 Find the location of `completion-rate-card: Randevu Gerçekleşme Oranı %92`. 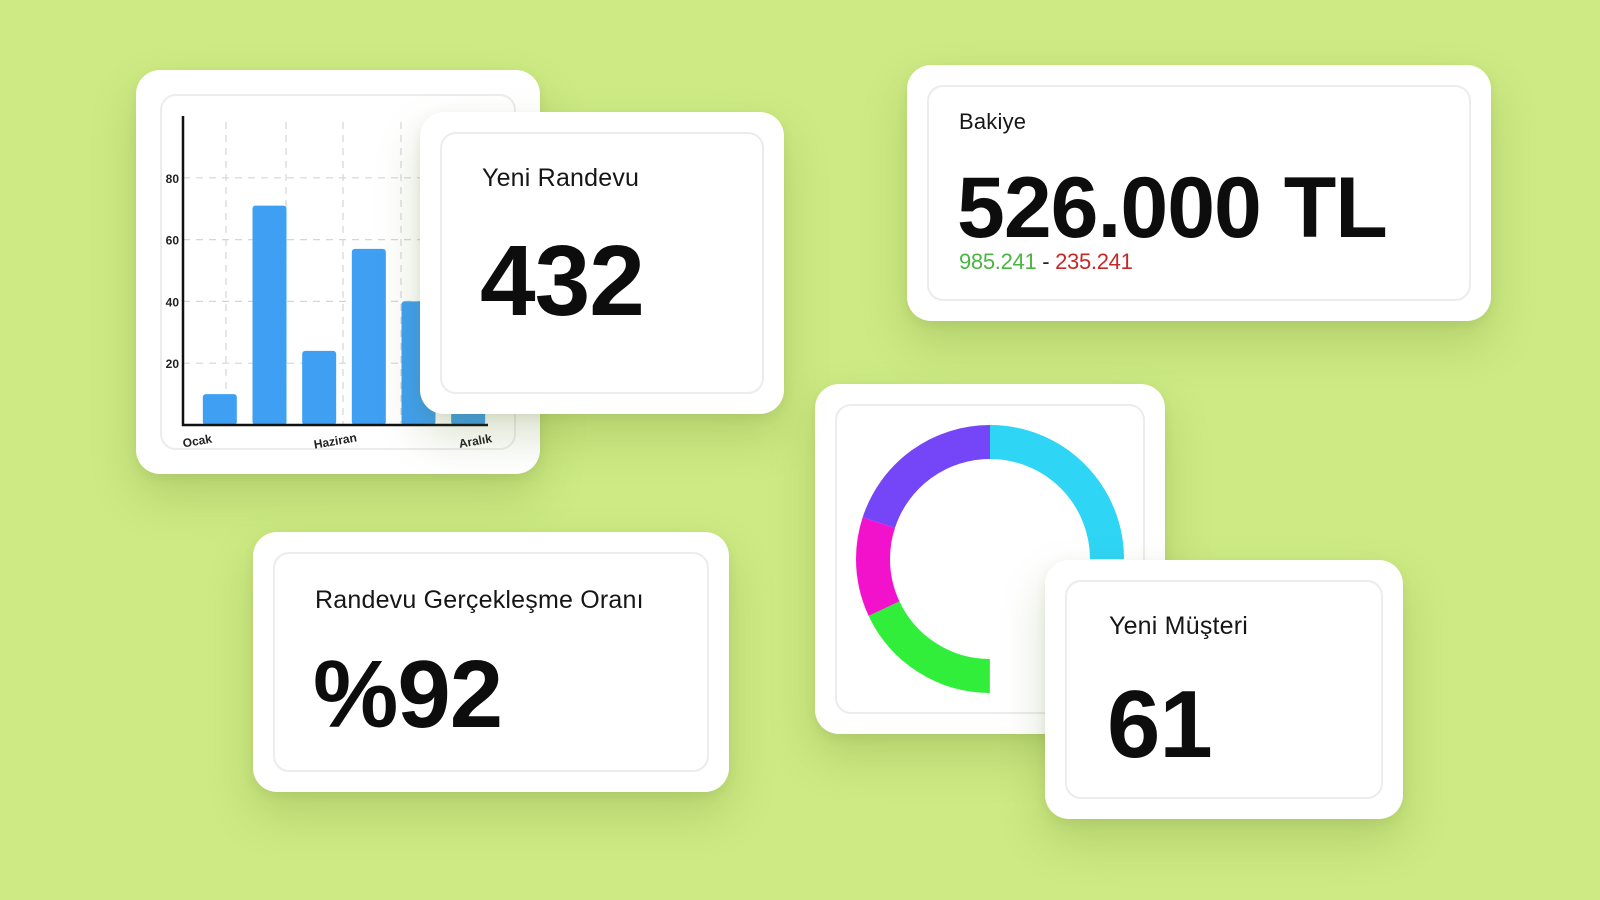

completion-rate-card: Randevu Gerçekleşme Oranı %92 is located at coordinates (491, 662).